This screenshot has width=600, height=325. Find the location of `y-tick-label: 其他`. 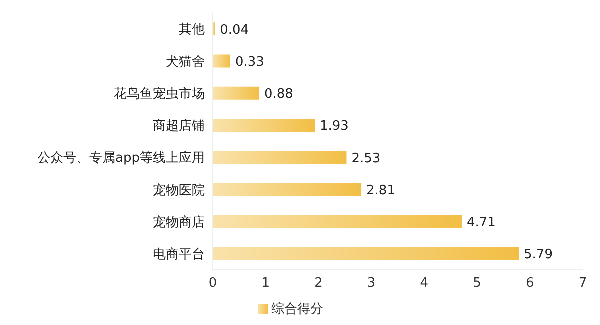

y-tick-label: 其他 is located at coordinates (192, 30).